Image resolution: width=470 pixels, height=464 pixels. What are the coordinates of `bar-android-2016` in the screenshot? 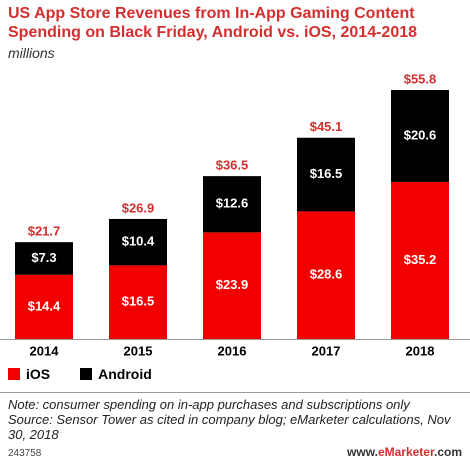 It's located at (232, 204).